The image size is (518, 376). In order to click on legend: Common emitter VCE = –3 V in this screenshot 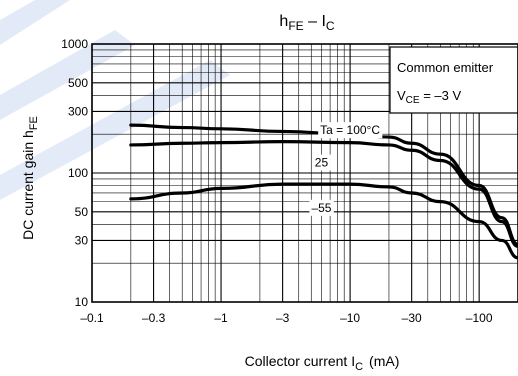, I will do `click(453, 80)`.